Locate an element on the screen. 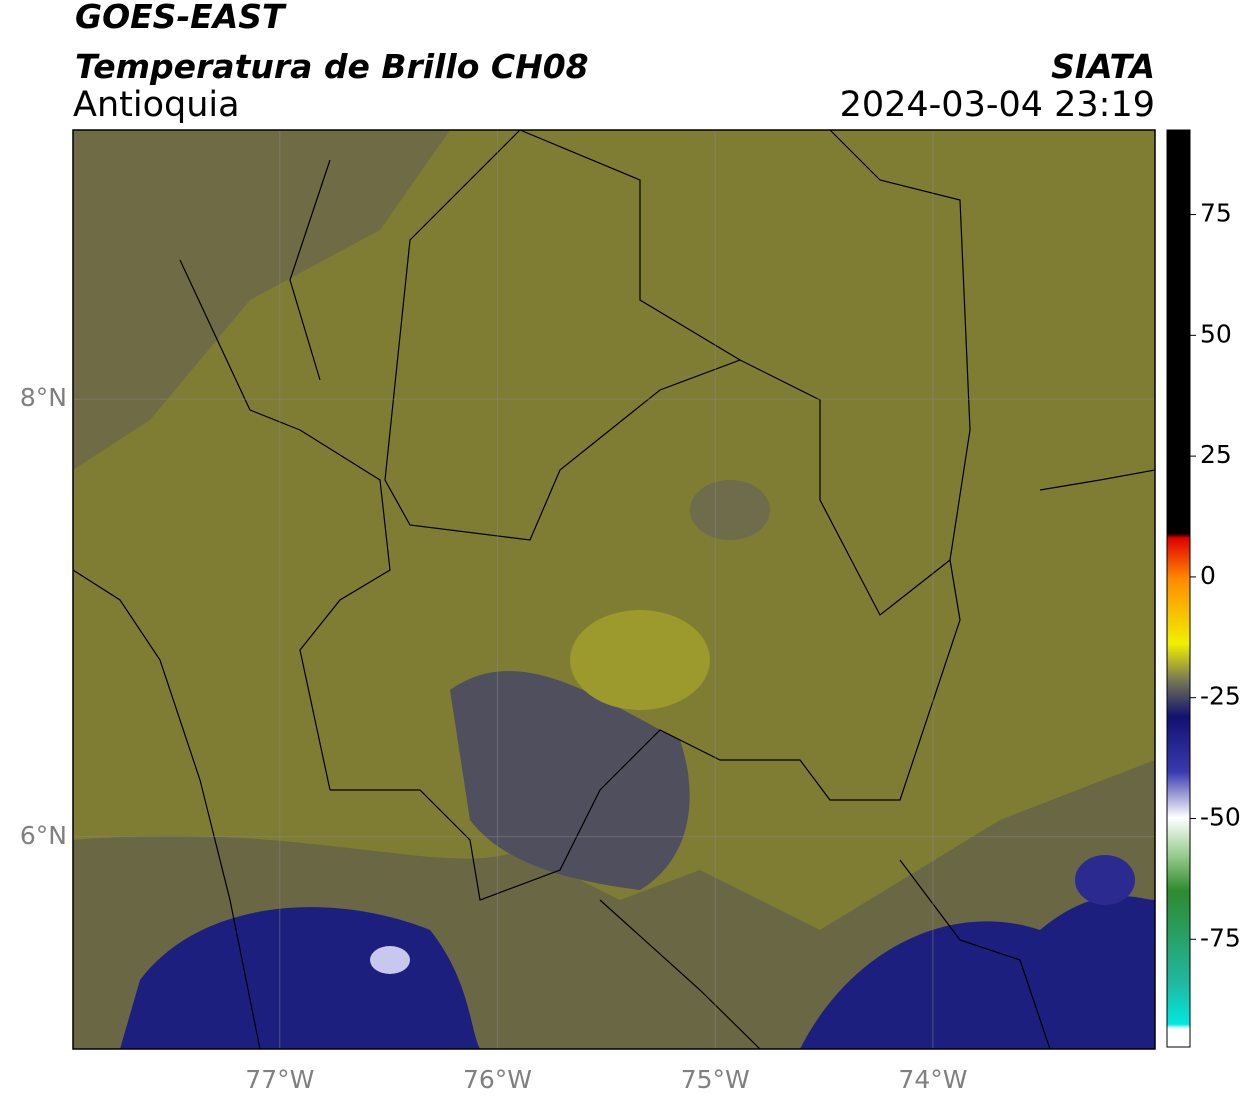  y-tick-label: 6°N is located at coordinates (43, 835).